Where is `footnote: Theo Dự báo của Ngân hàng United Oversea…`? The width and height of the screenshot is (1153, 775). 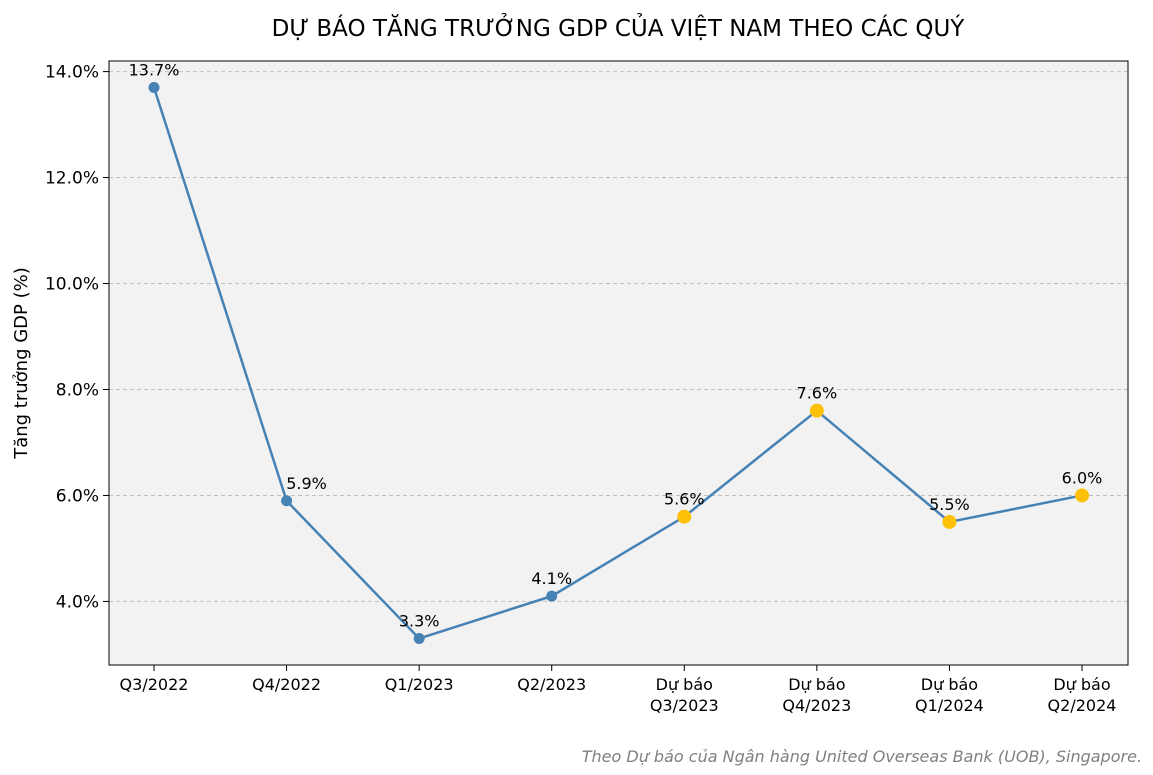
footnote: Theo Dự báo của Ngân hàng United Oversea… is located at coordinates (862, 756).